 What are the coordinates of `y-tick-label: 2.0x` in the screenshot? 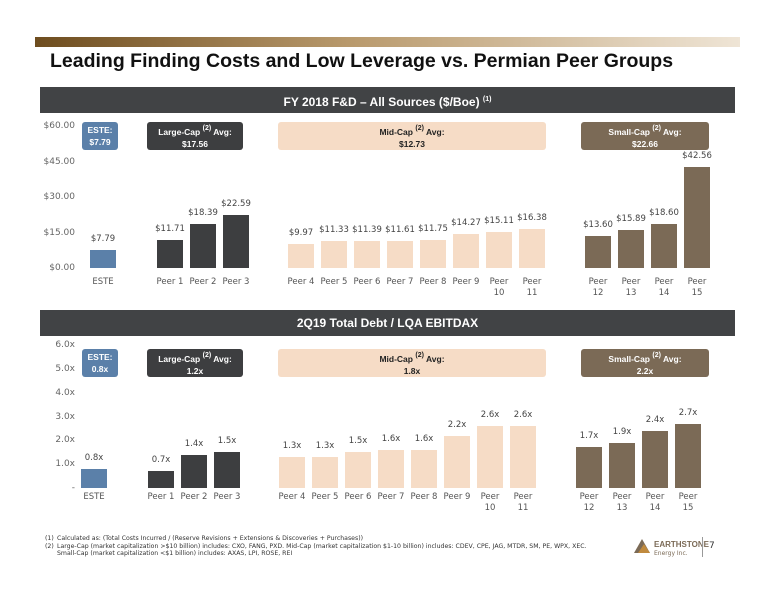 It's located at (65, 440).